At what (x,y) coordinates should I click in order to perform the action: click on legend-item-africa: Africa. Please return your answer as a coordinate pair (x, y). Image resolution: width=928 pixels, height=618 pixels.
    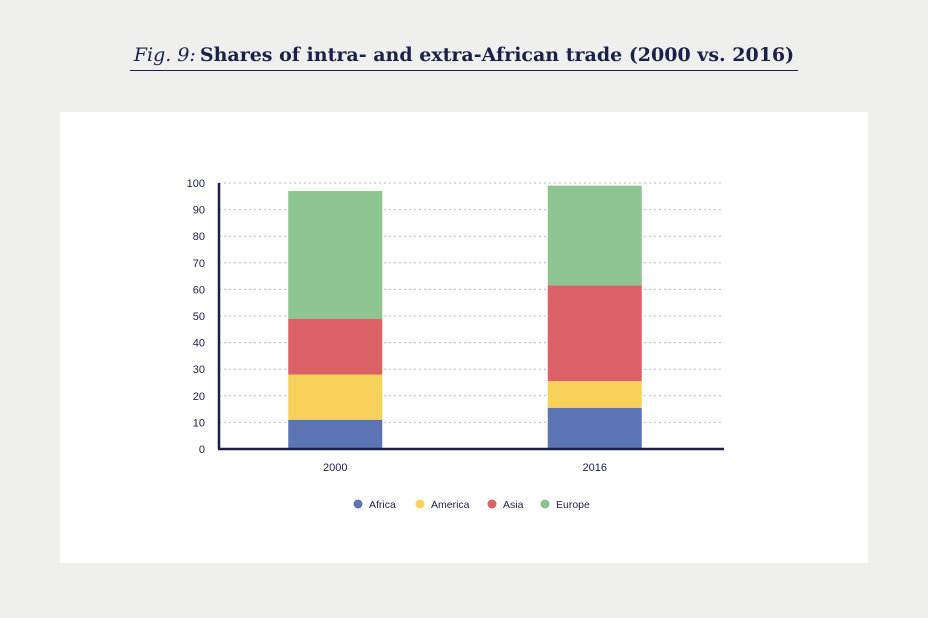
    Looking at the image, I should click on (374, 505).